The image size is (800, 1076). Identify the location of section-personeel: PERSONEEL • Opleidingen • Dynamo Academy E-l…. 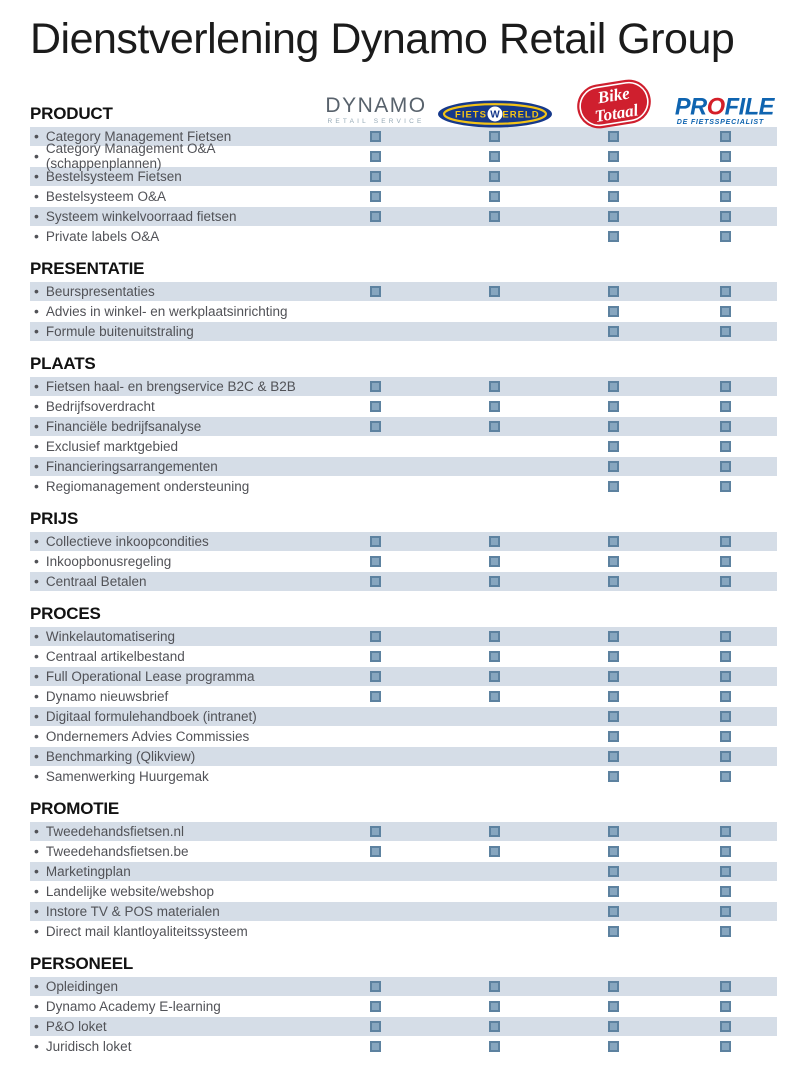
(403, 1004).